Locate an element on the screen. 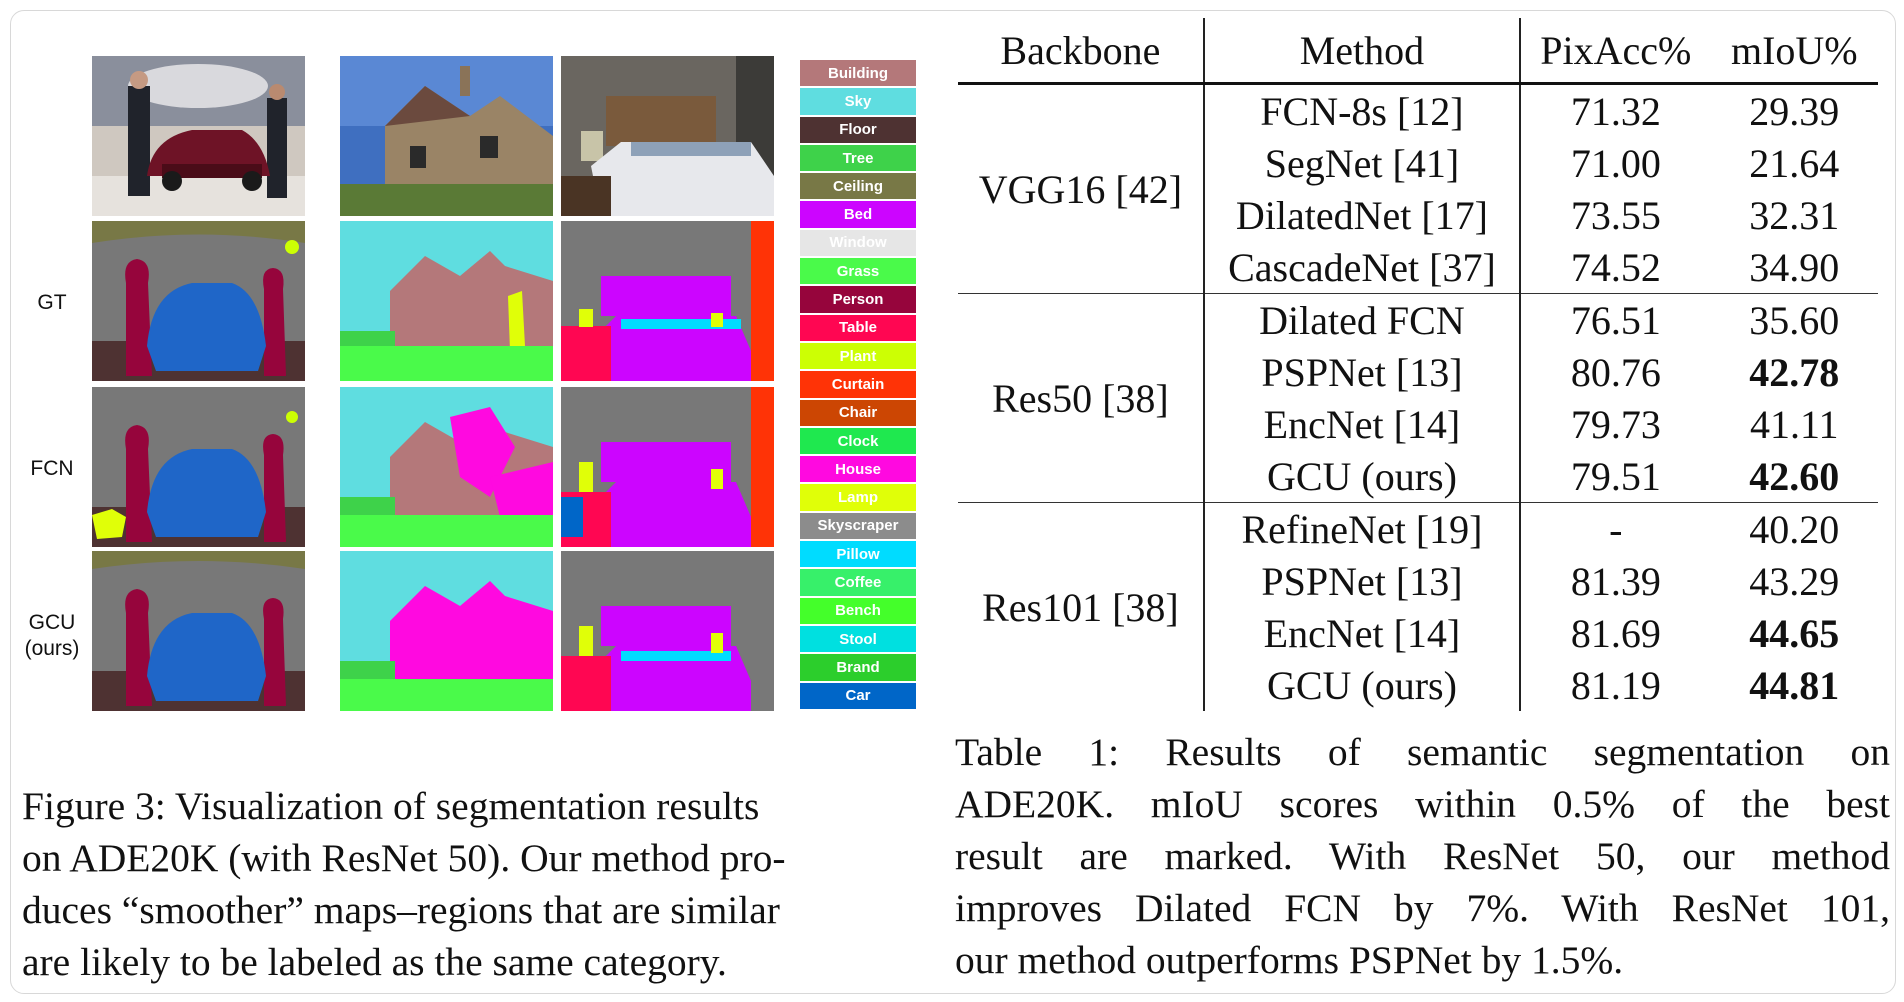 The height and width of the screenshot is (1002, 1904). backbone-cell: VGG16 [42] is located at coordinates (1081, 188).